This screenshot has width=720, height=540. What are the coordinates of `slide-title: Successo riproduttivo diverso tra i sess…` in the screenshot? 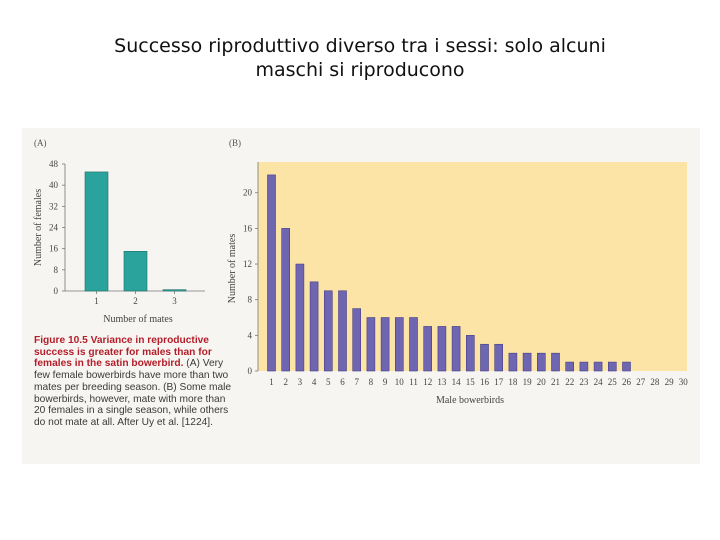 It's located at (360, 58).